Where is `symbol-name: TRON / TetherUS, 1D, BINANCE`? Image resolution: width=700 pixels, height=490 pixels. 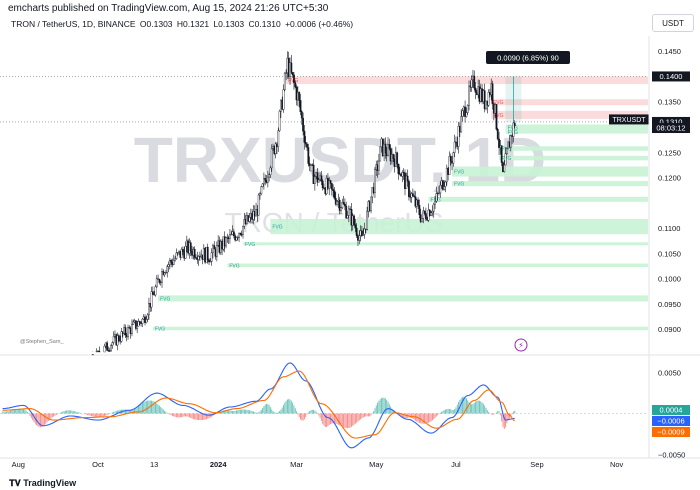
symbol-name: TRON / TetherUS, 1D, BINANCE is located at coordinates (73, 24).